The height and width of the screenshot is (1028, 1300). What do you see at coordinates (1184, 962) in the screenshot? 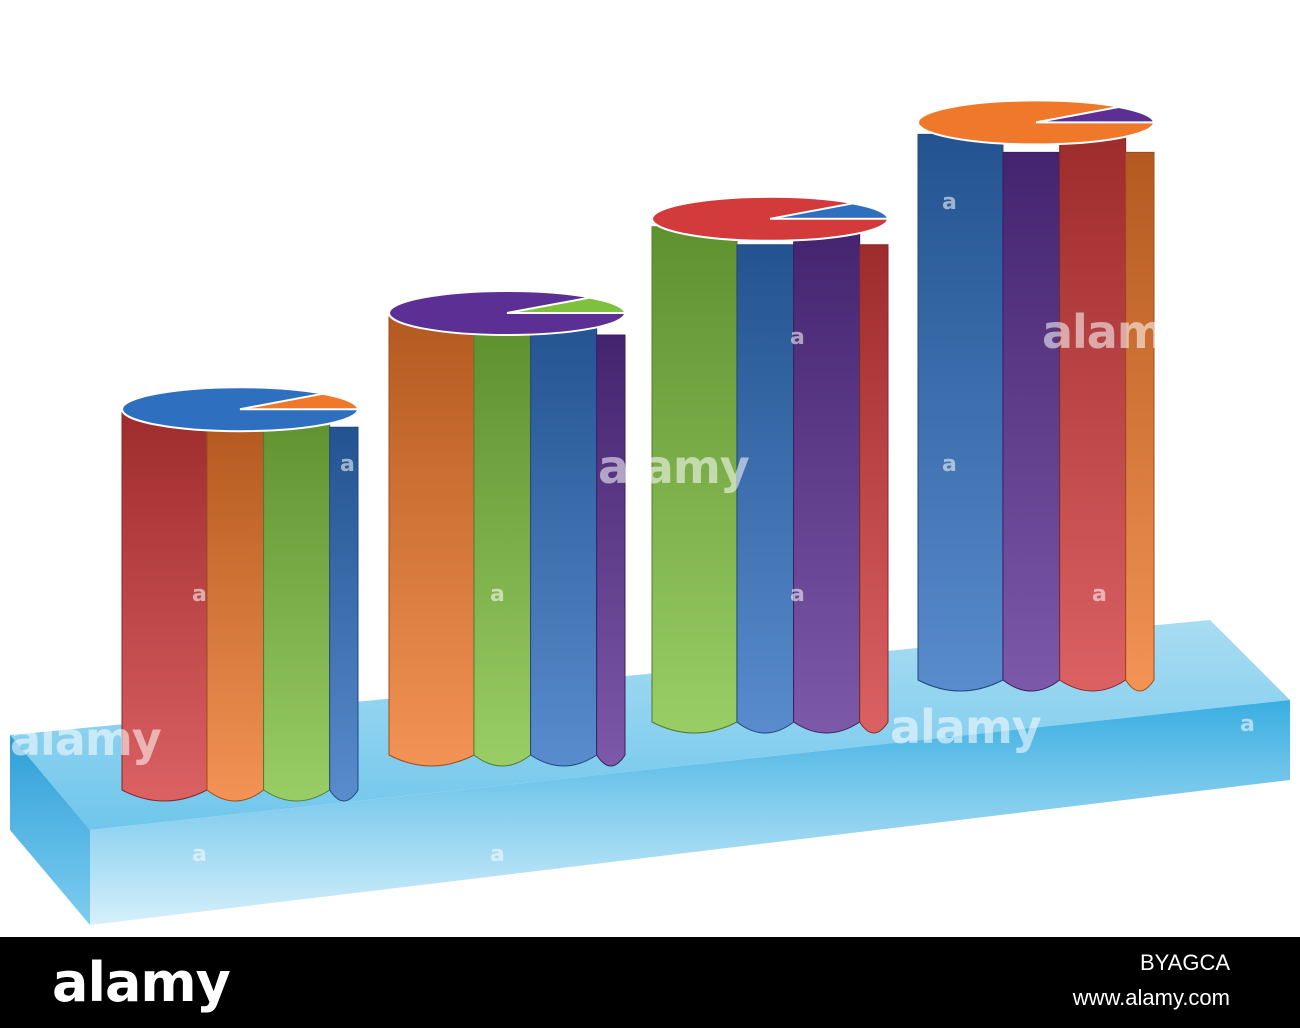
I see `footer-image-id: BYAGCA` at bounding box center [1184, 962].